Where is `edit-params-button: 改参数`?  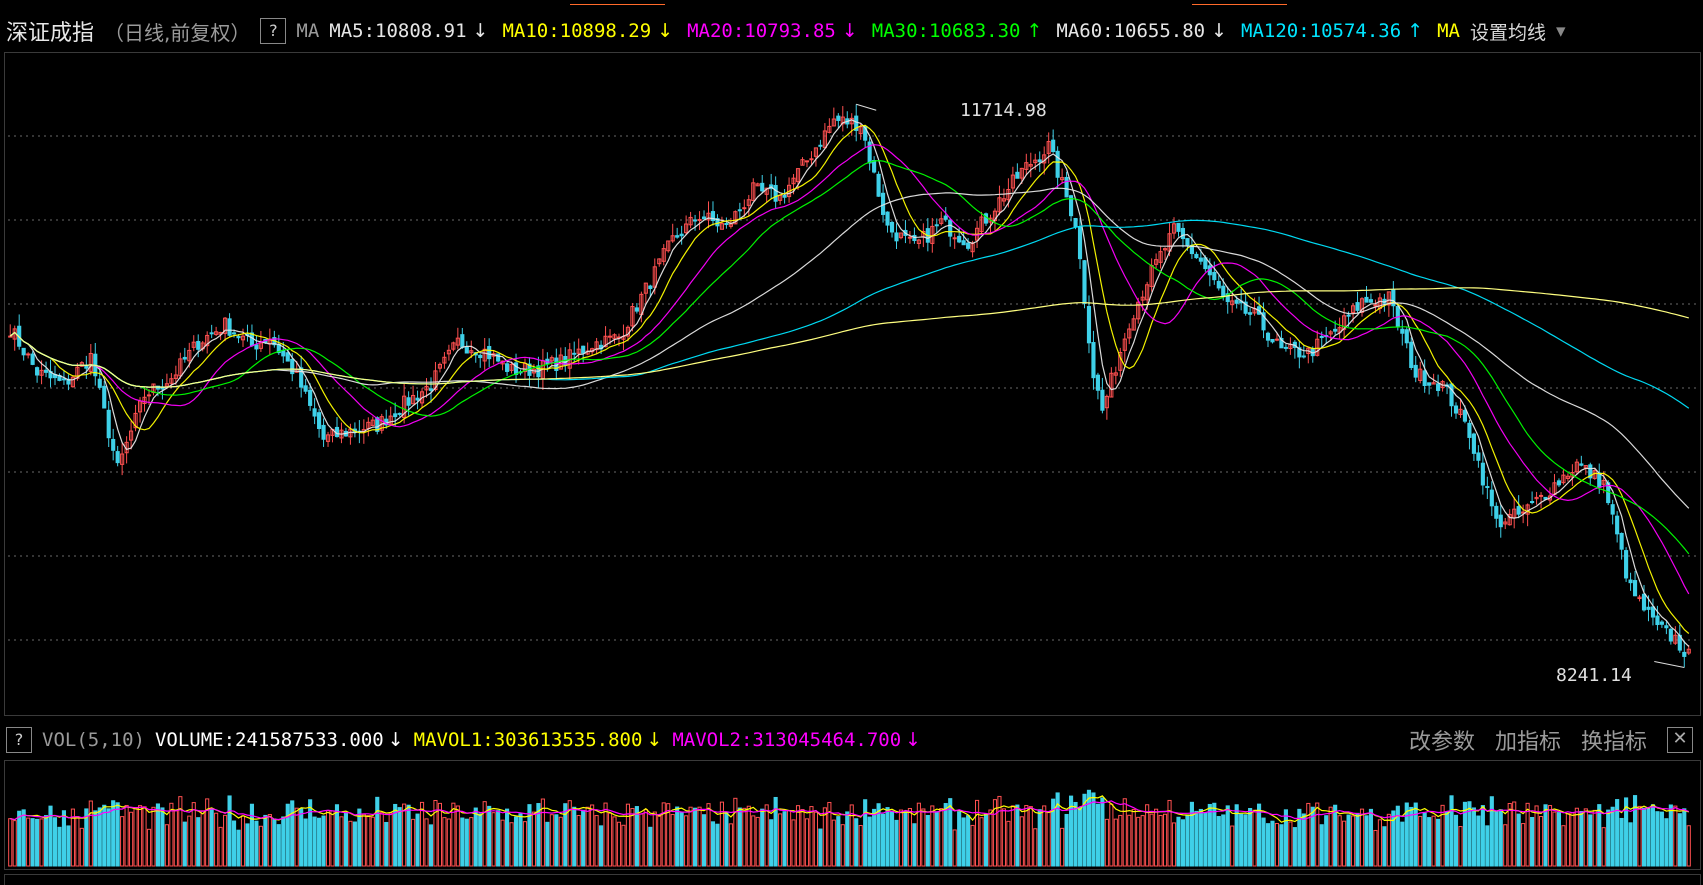 edit-params-button: 改参数 is located at coordinates (1441, 742).